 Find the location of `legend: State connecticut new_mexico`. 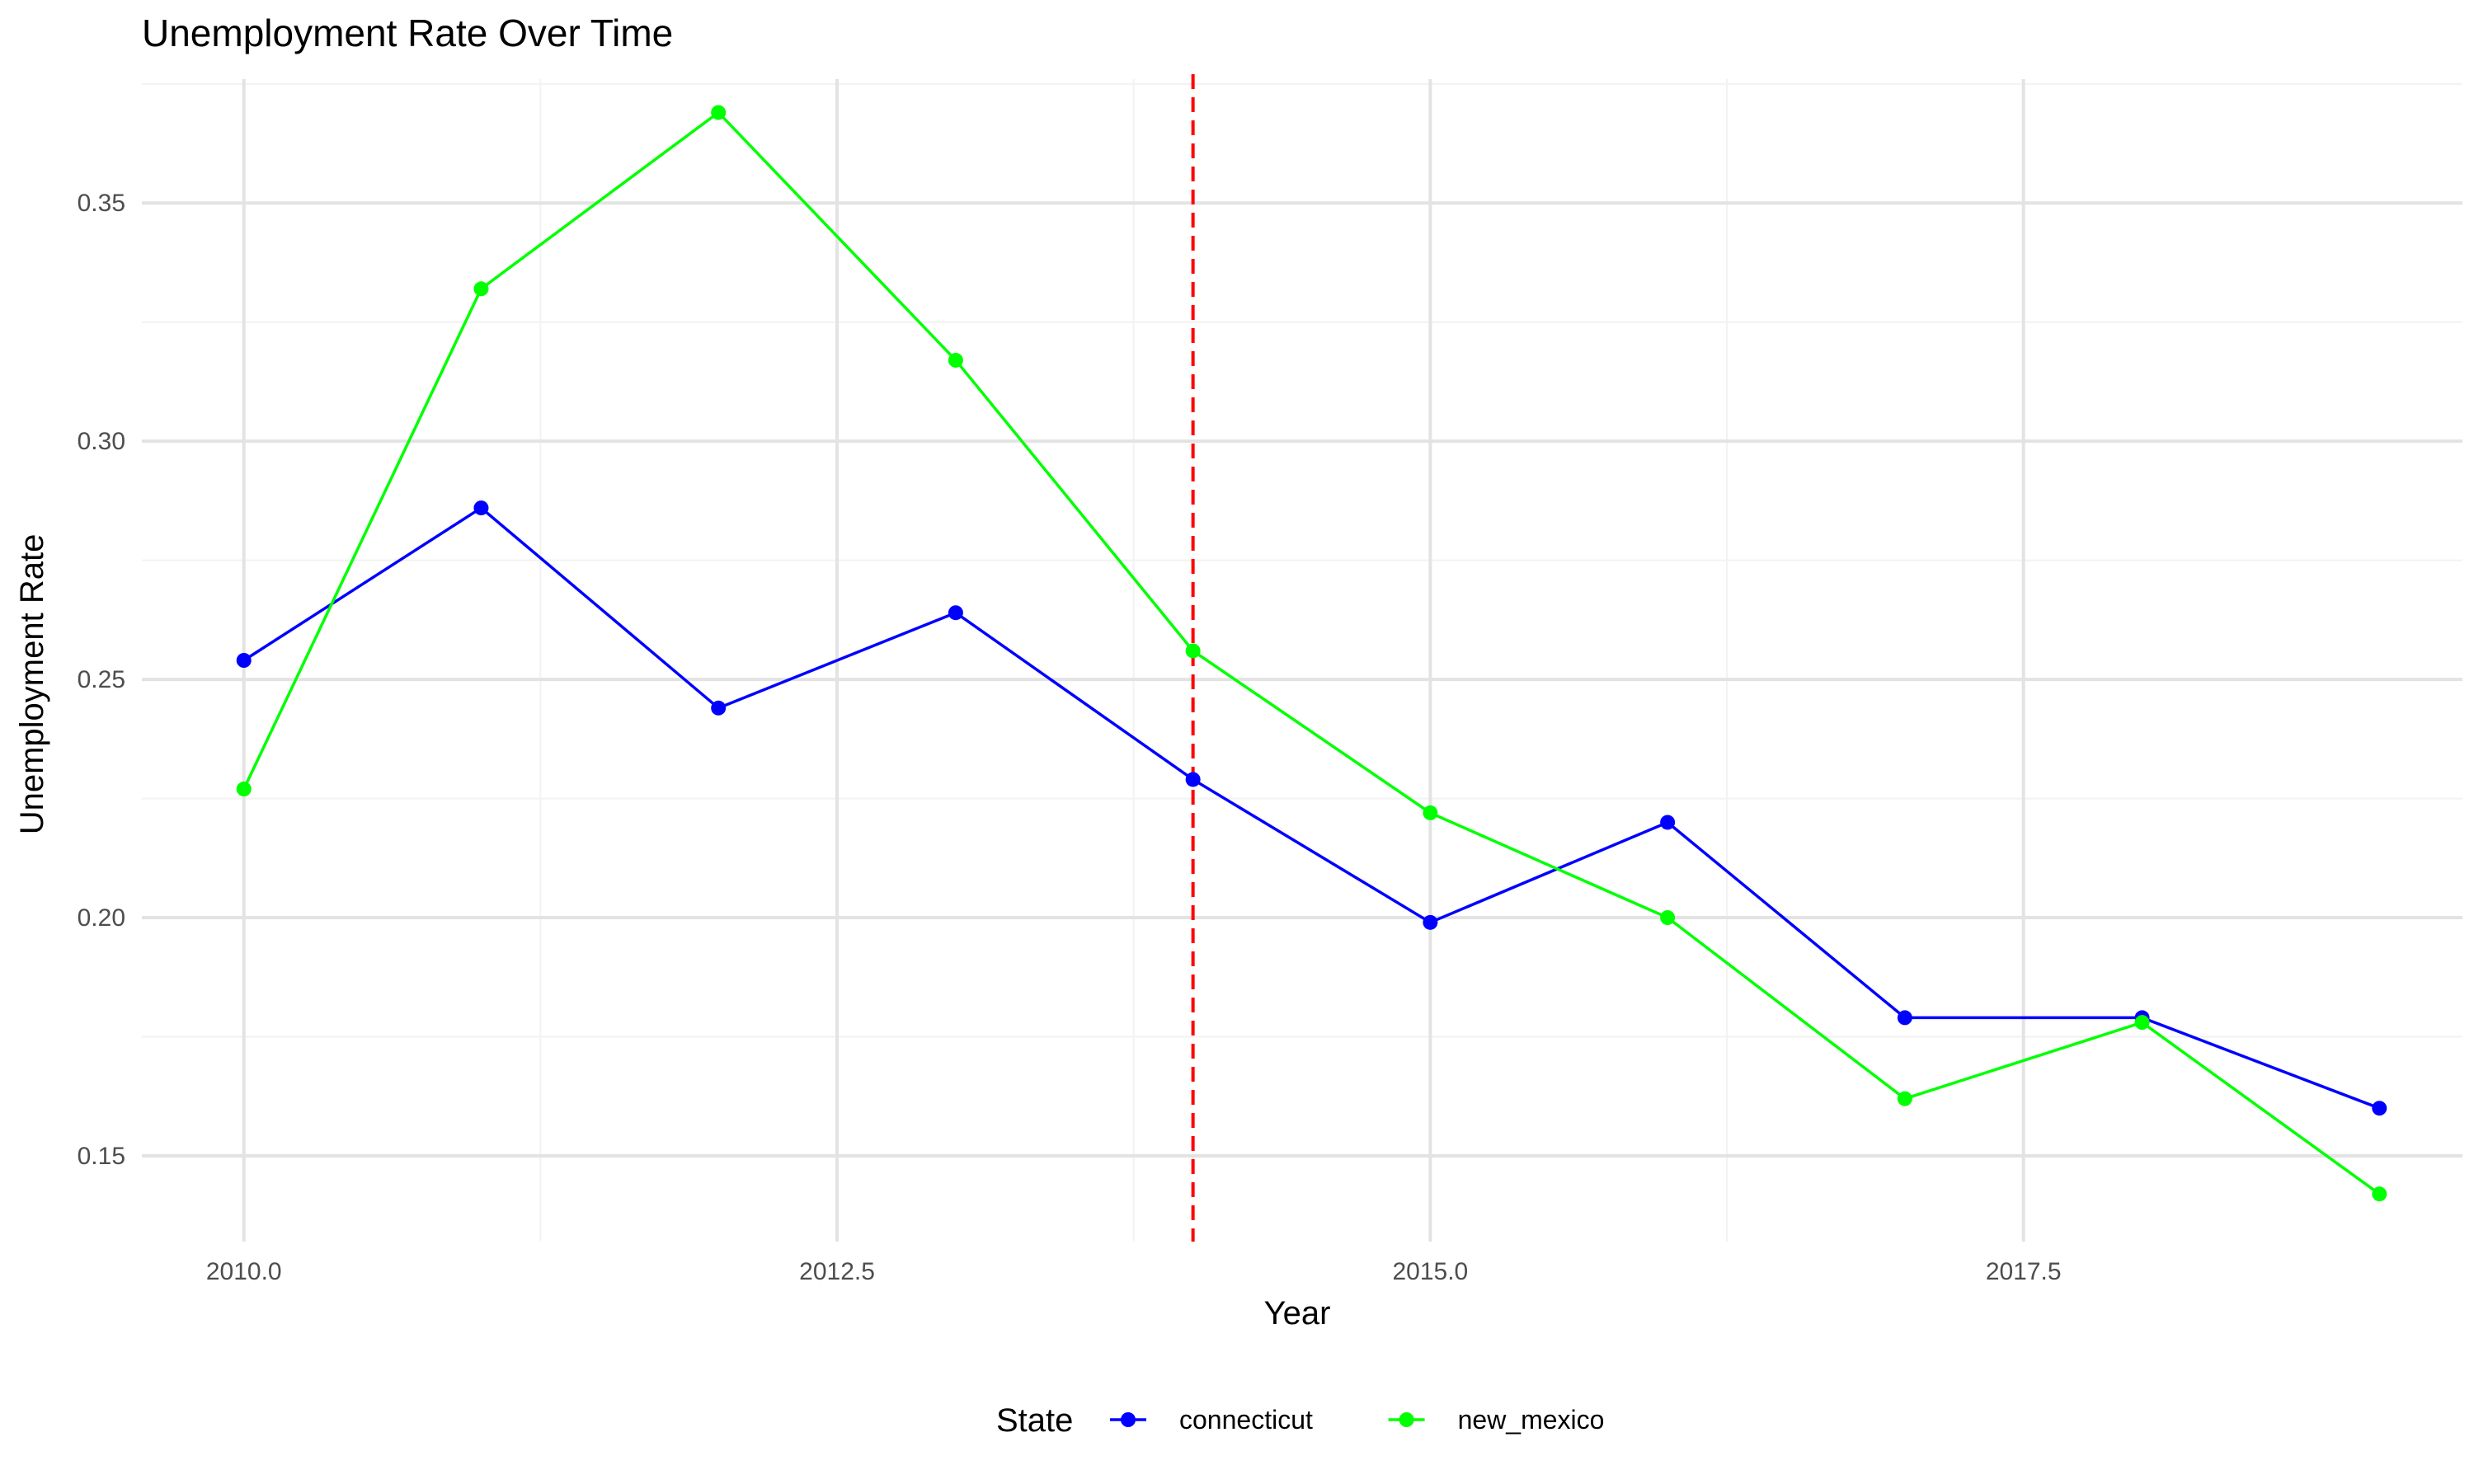

legend: State connecticut new_mexico is located at coordinates (1300, 1420).